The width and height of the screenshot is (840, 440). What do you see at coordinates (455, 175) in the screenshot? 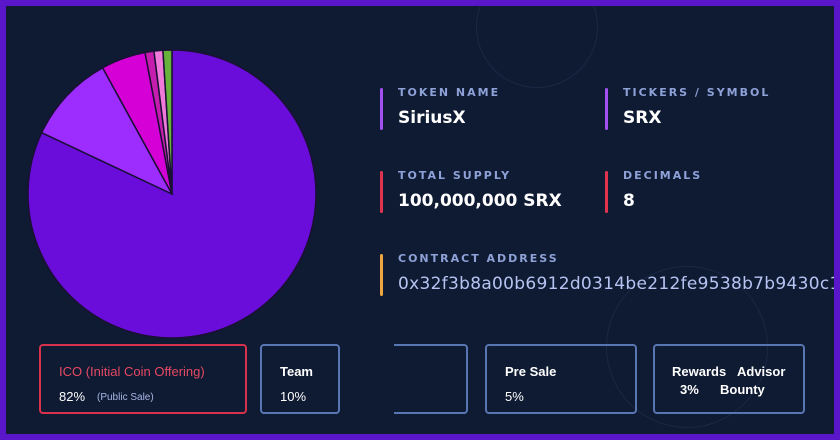
I see `total-supply-label: TOTAL SUPPLY` at bounding box center [455, 175].